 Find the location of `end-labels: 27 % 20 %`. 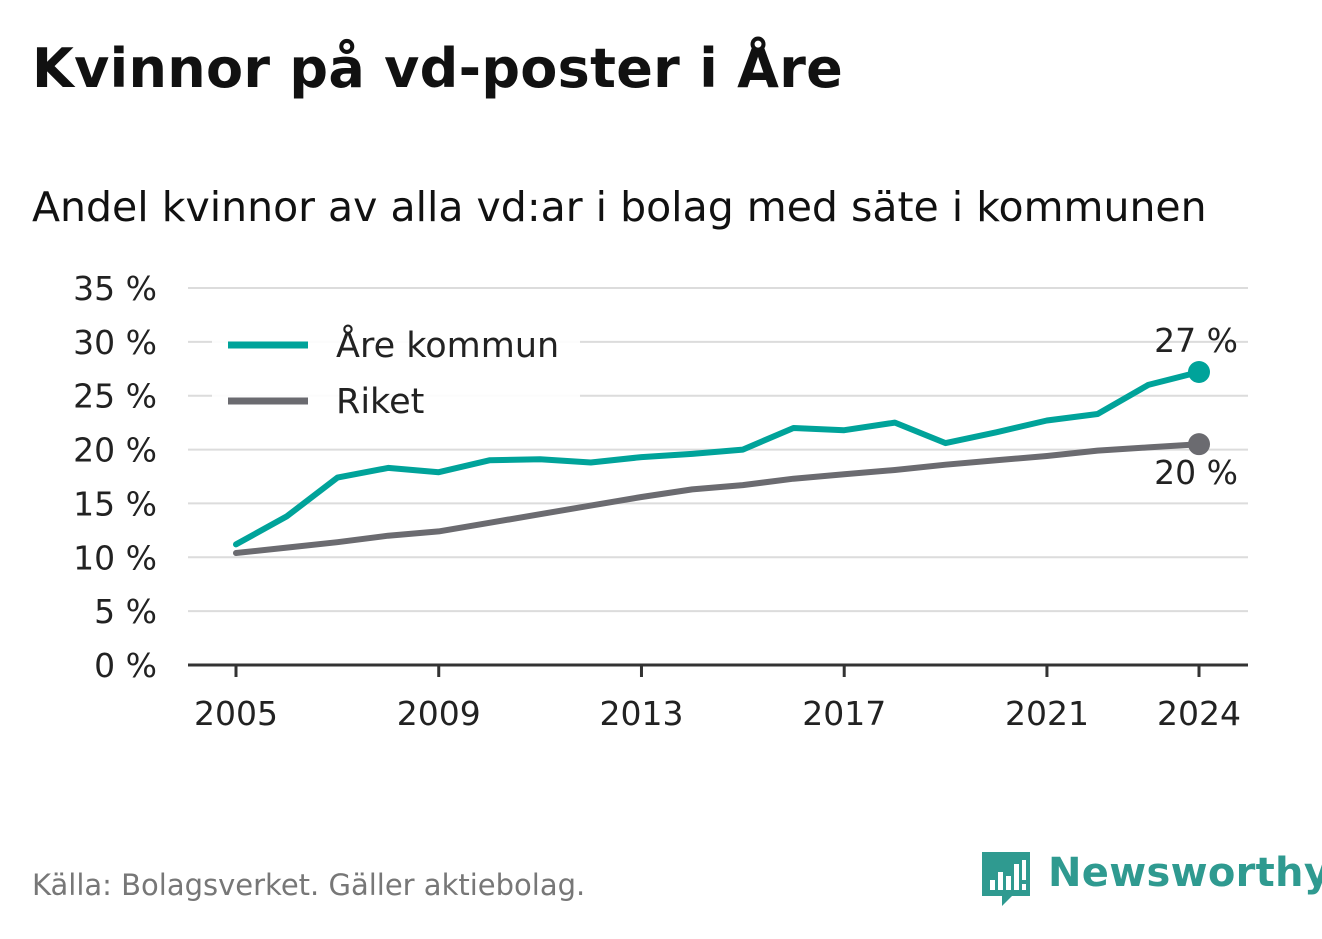

end-labels: 27 % 20 % is located at coordinates (1196, 406).